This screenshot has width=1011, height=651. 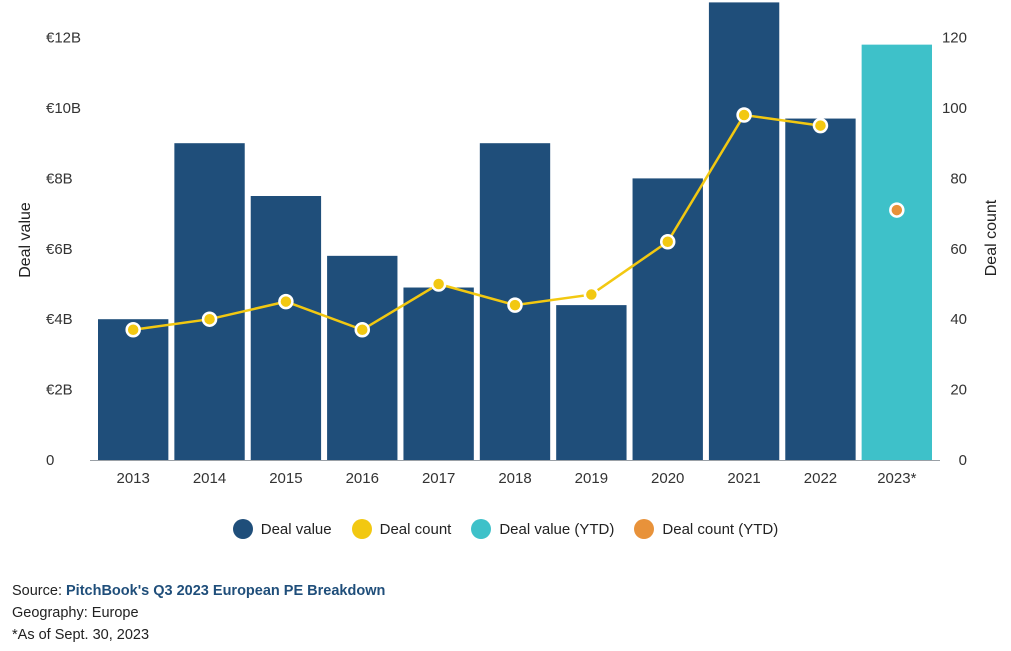 I want to click on legend-swatch-deal-value, so click(x=242, y=529).